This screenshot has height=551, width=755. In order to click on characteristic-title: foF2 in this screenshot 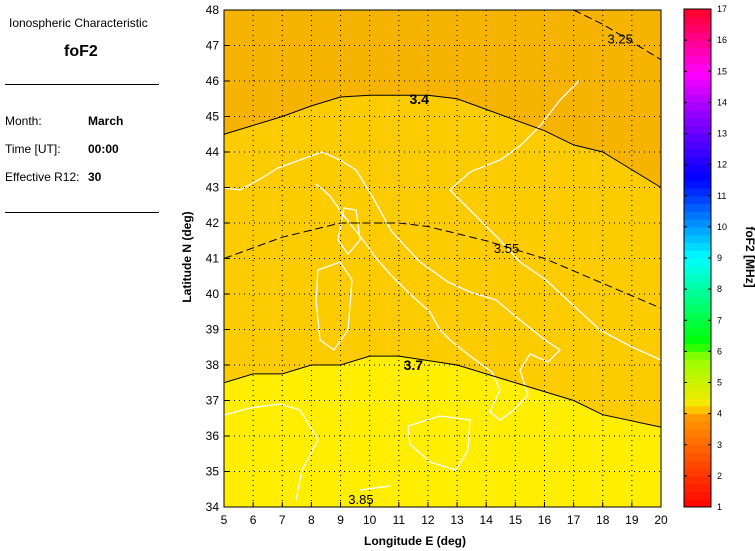, I will do `click(81, 51)`.